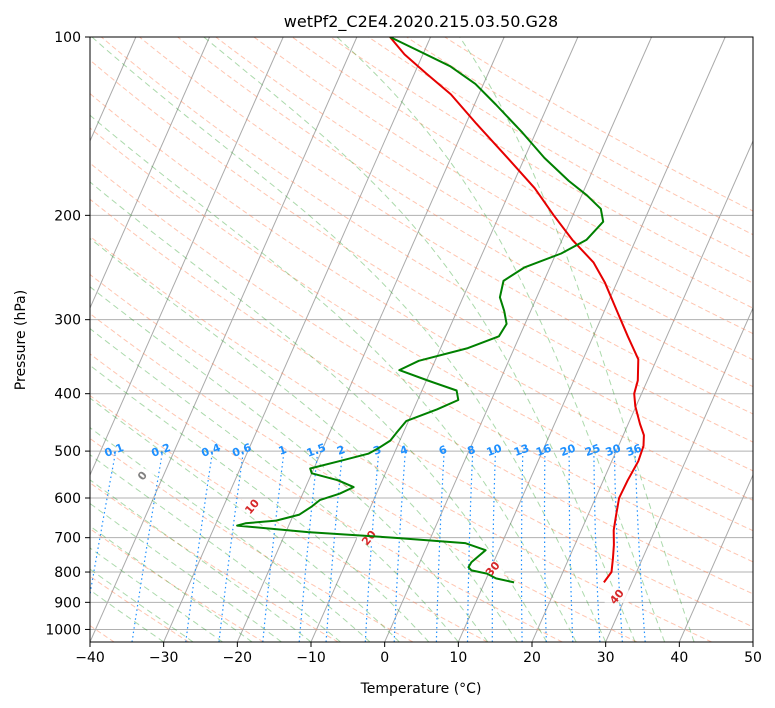  Describe the element at coordinates (67, 321) in the screenshot. I see `y-tick-label: 300` at that location.